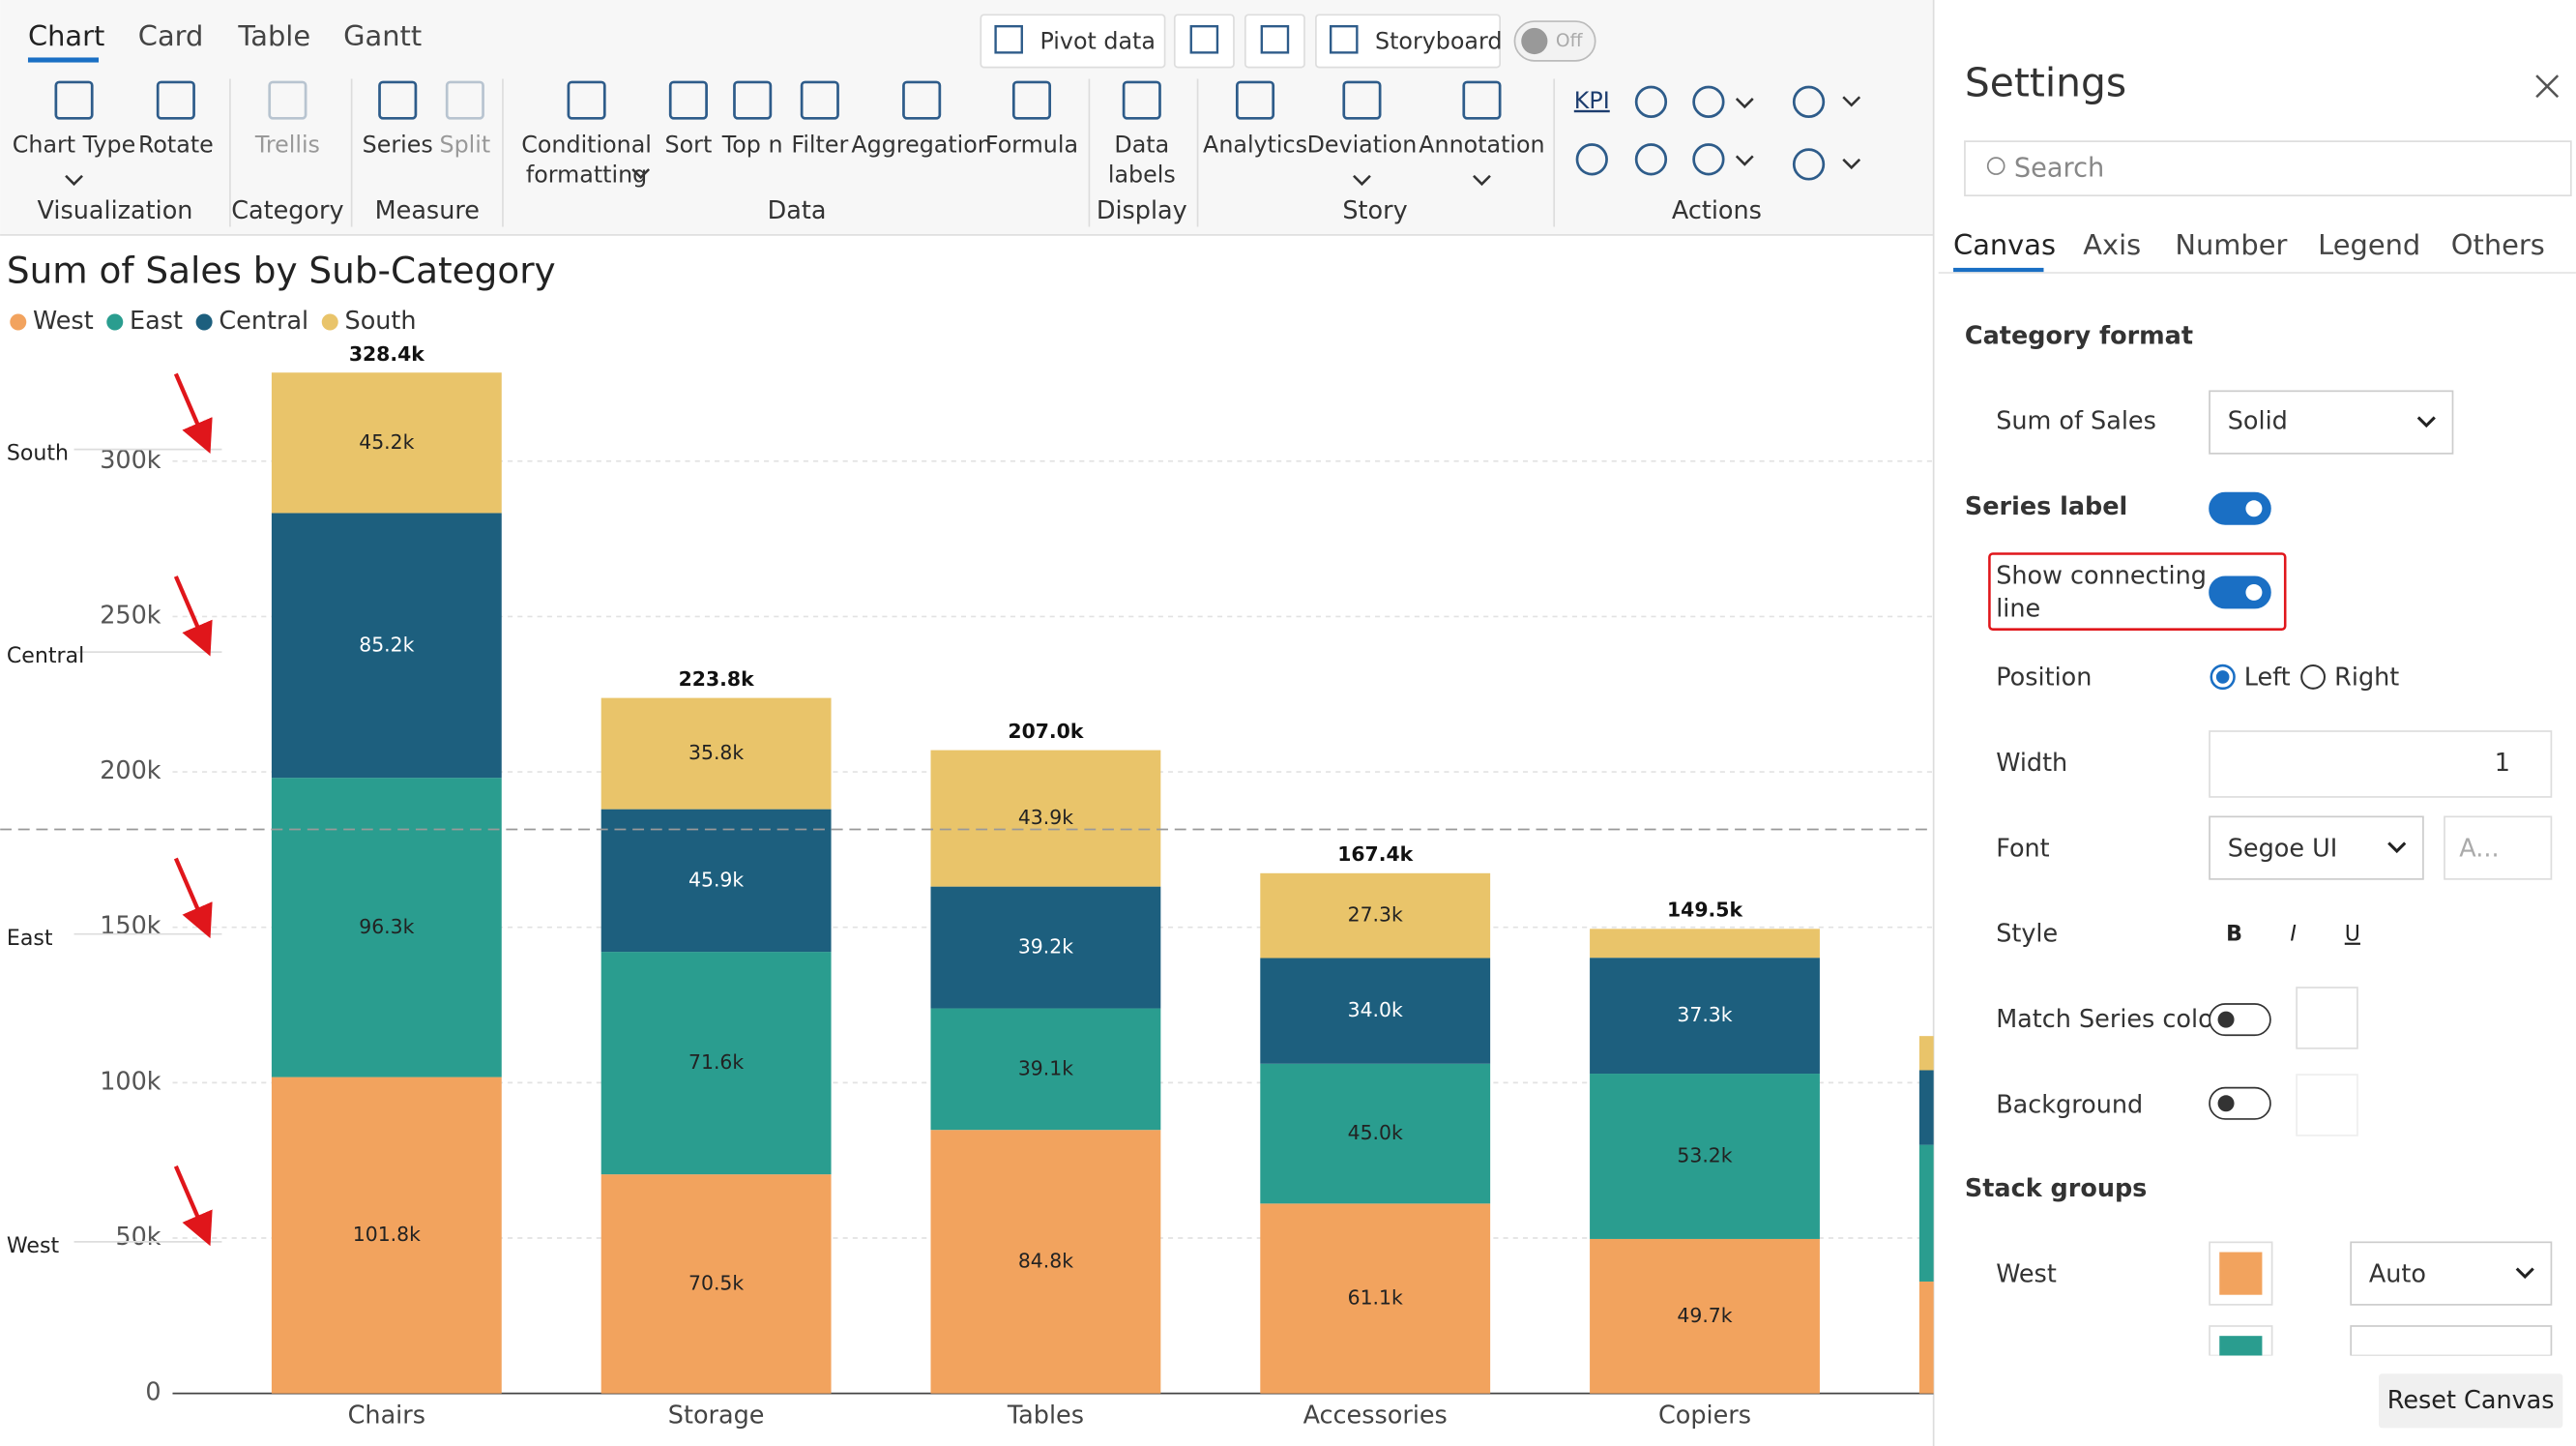 The width and height of the screenshot is (2576, 1446). I want to click on y-tick-label: 300k, so click(130, 461).